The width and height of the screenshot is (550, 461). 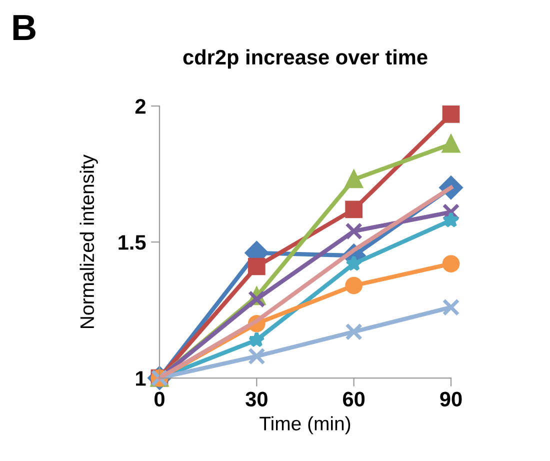 What do you see at coordinates (305, 59) in the screenshot?
I see `chart-title: cdr2p increase over time` at bounding box center [305, 59].